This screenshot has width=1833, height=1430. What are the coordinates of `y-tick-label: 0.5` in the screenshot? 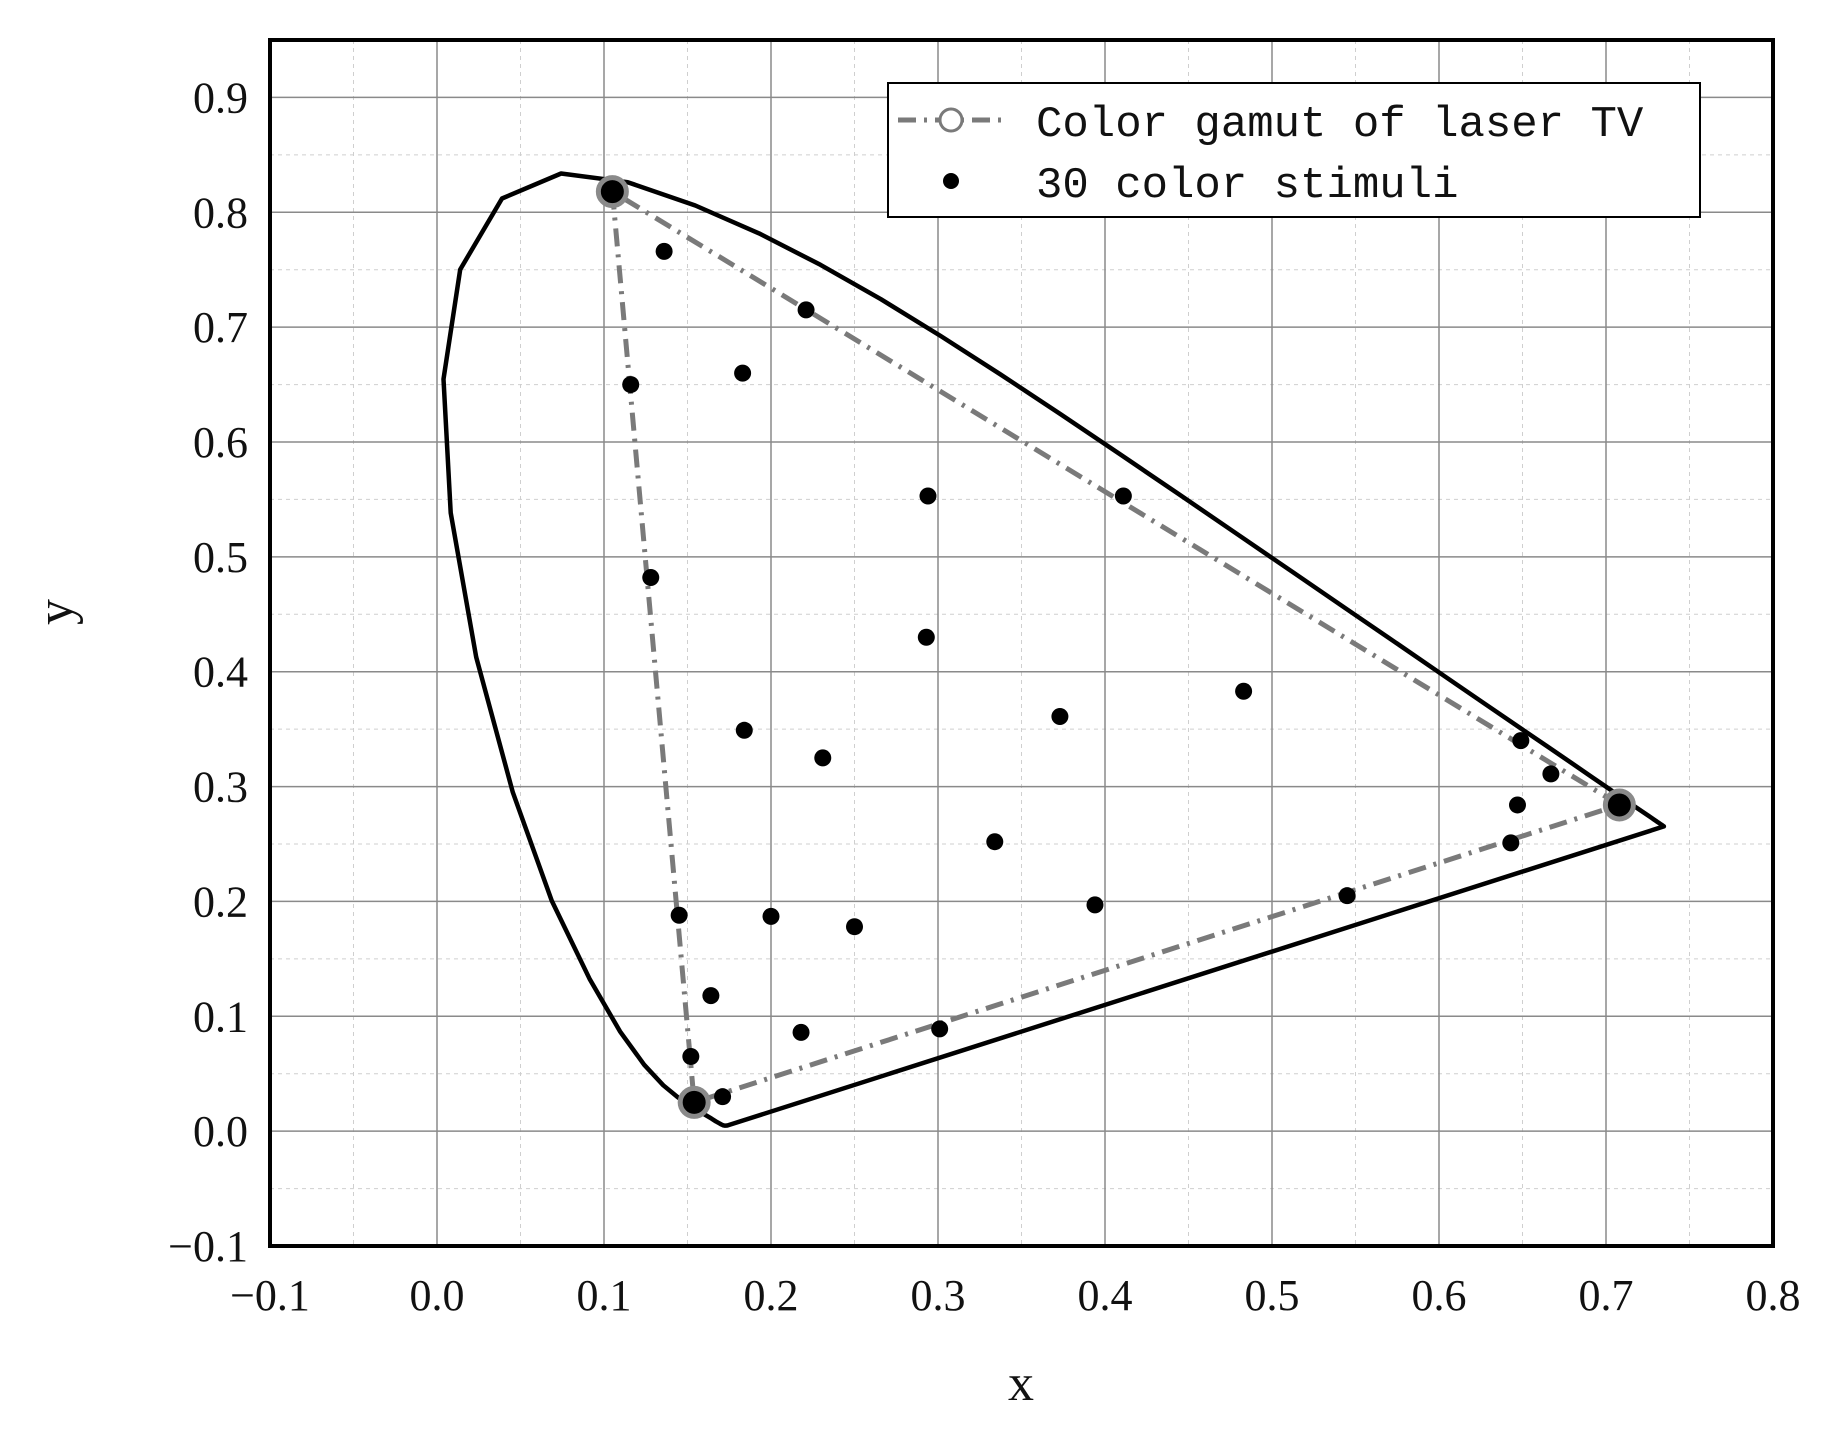 It's located at (220, 557).